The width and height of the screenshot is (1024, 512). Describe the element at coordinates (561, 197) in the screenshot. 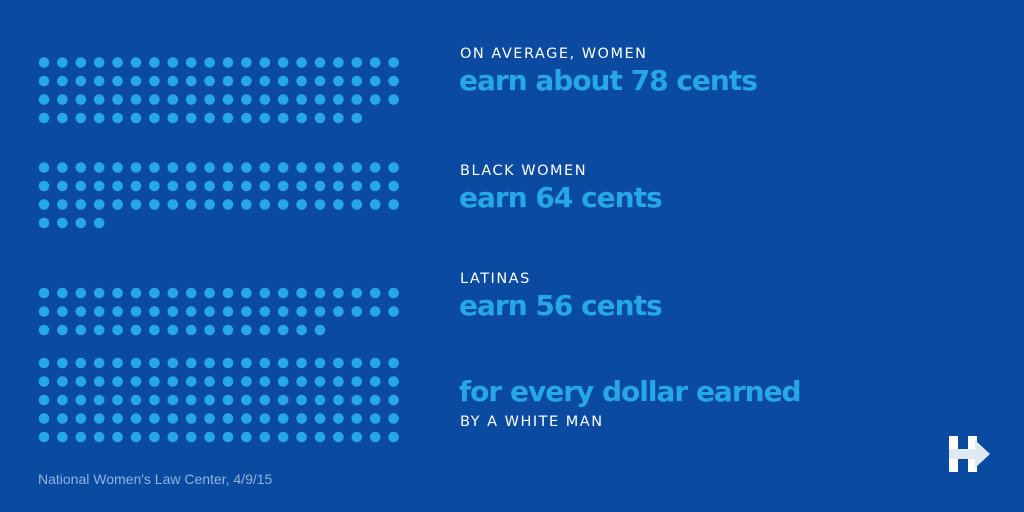

I see `black-women-value: earn 64 cents` at that location.